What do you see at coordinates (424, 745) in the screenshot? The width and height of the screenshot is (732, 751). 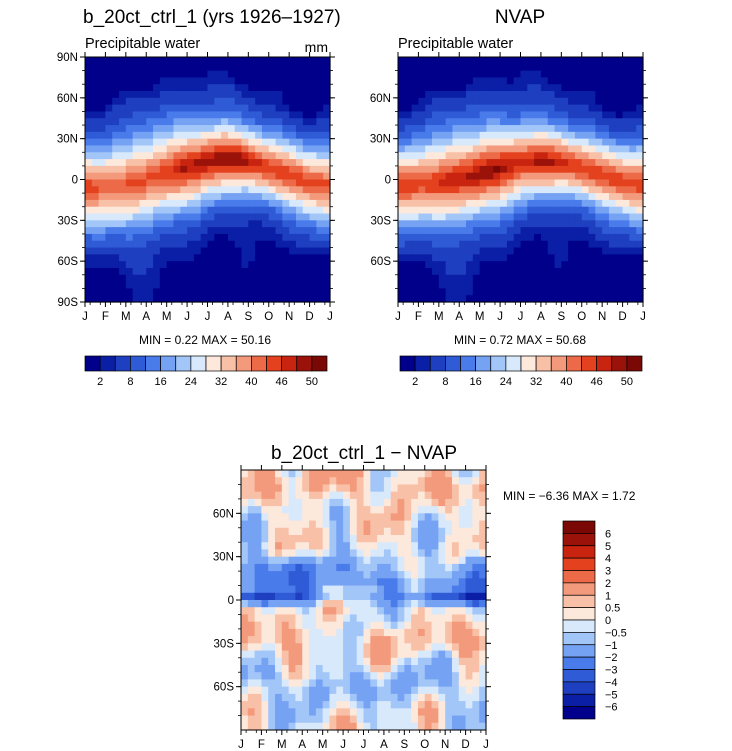 I see `panel-diff-xtick-label: O` at bounding box center [424, 745].